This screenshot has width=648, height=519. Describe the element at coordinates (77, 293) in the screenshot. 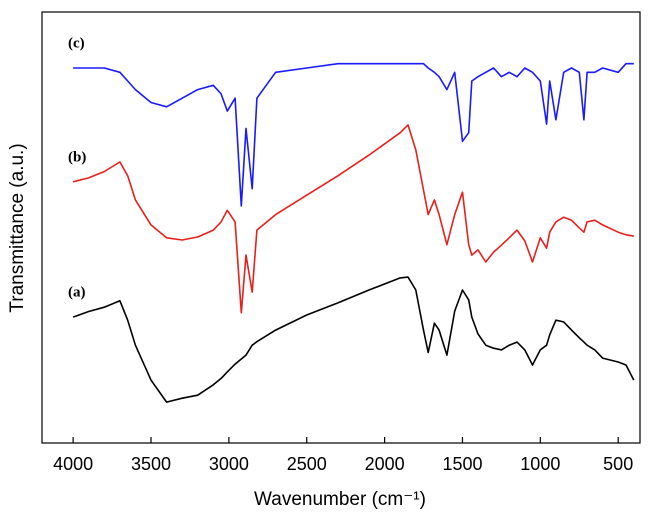

I see `series-label: (a)` at that location.